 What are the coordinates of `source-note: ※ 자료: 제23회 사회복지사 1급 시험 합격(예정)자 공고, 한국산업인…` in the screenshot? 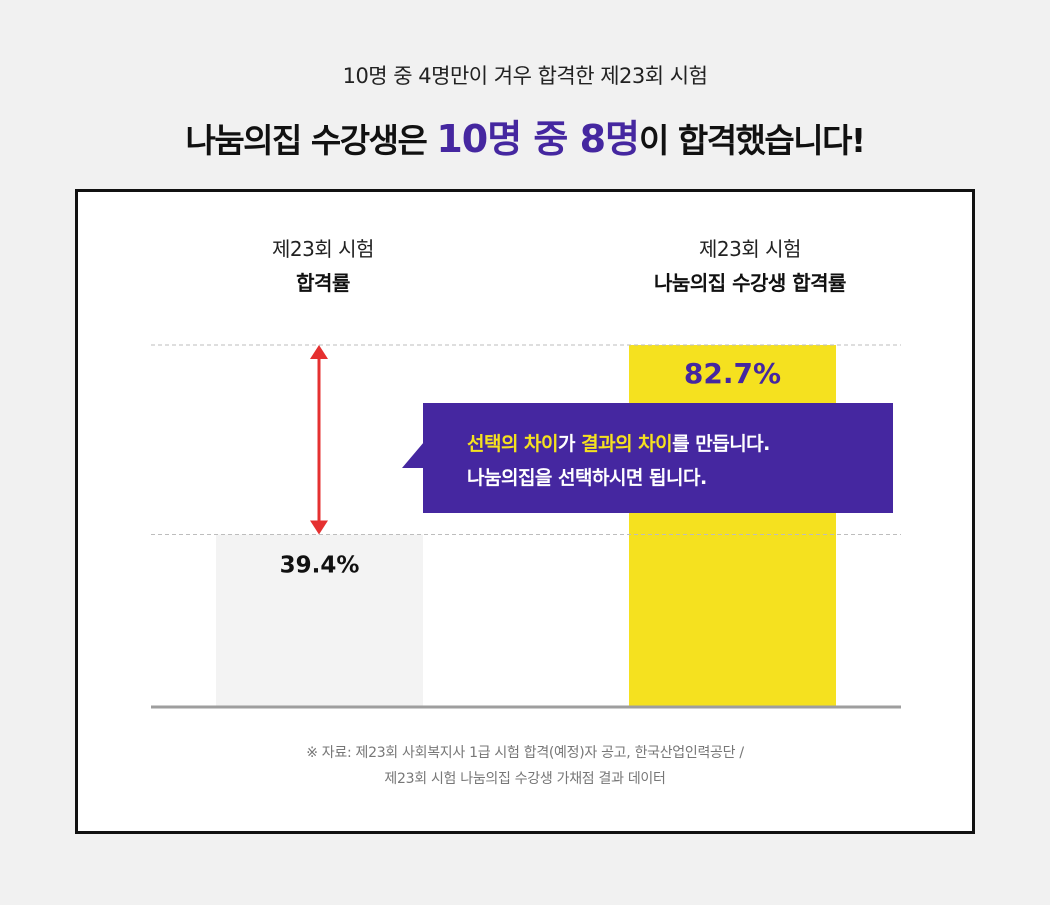 It's located at (525, 766).